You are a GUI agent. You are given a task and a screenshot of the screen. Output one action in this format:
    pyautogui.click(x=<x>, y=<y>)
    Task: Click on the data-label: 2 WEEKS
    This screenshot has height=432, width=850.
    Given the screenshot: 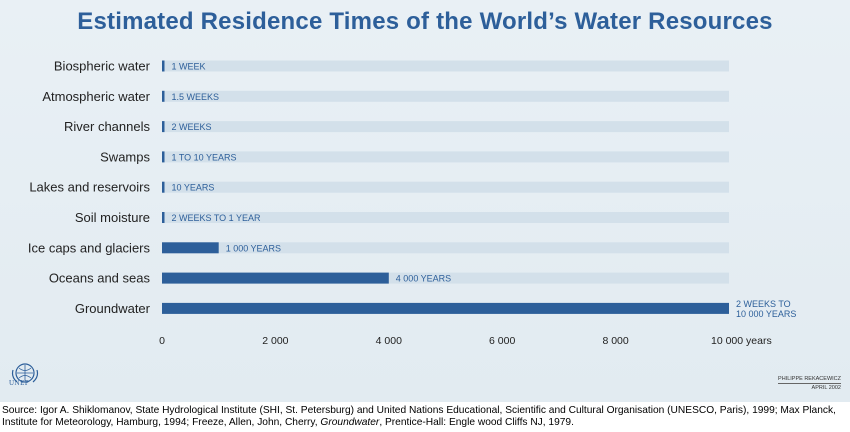 What is the action you would take?
    pyautogui.click(x=192, y=127)
    